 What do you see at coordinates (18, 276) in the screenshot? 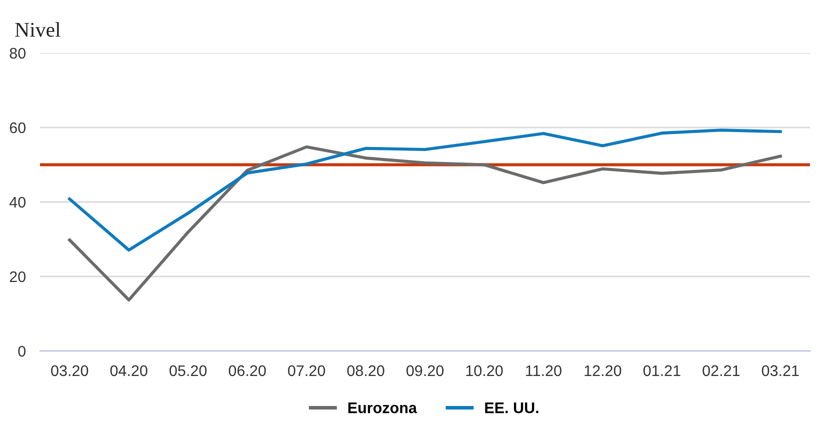
I see `y-tick-label: 20` at bounding box center [18, 276].